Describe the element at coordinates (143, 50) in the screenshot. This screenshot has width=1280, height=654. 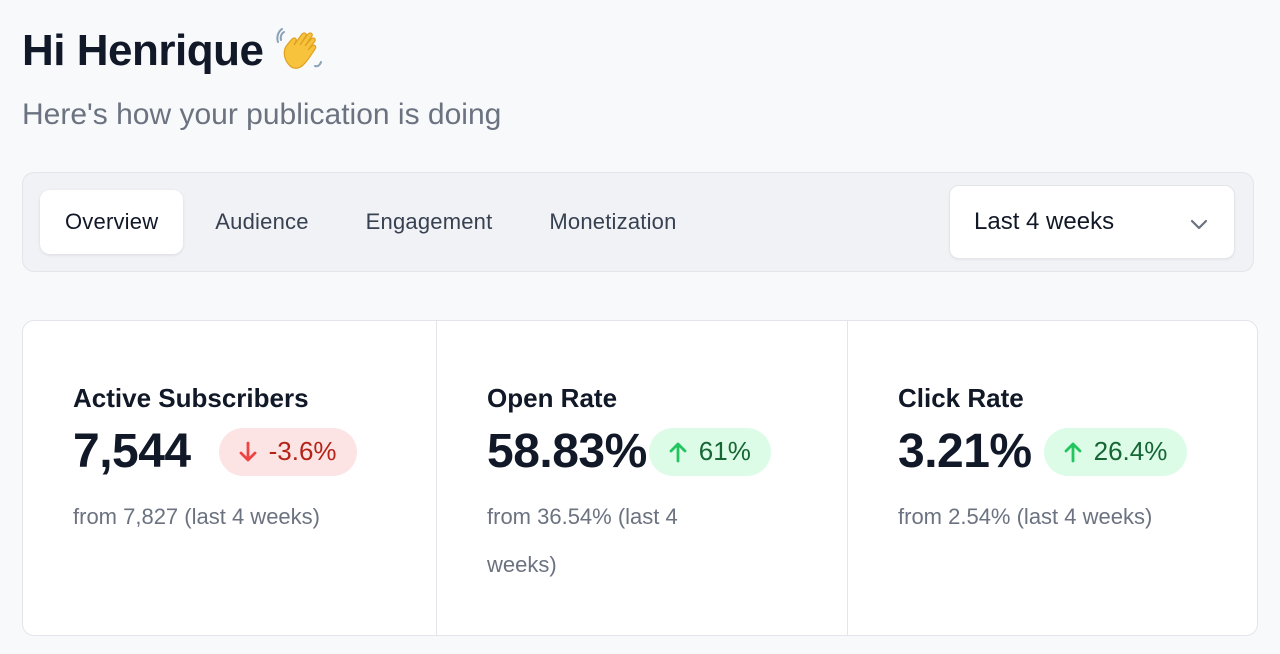
I see `greeting-text: Hi Henrique` at that location.